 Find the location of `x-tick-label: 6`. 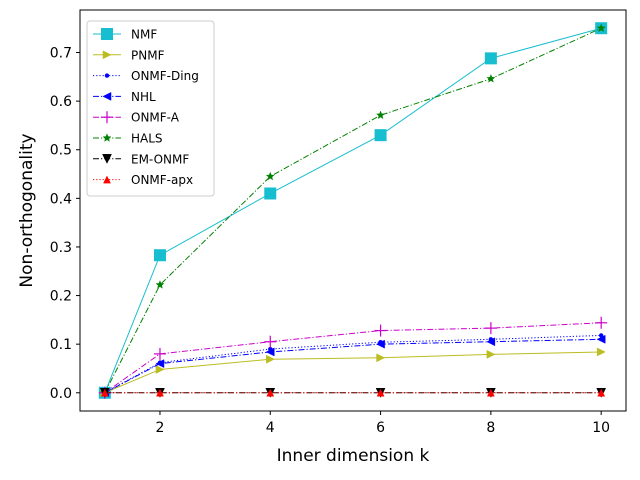

x-tick-label: 6 is located at coordinates (380, 428).